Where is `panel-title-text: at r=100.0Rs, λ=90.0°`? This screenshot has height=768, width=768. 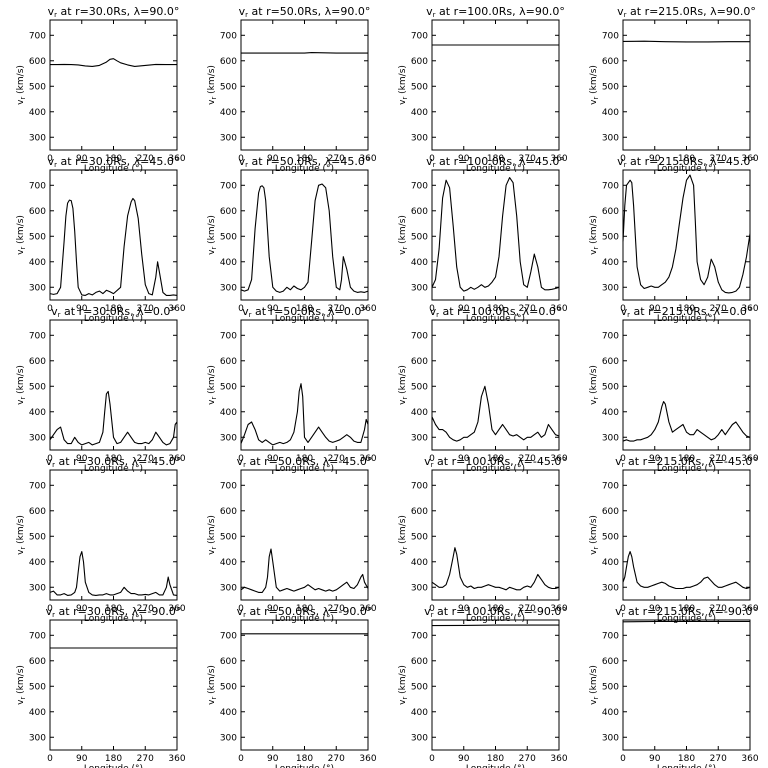
panel-title-text: at r=100.0Rs, λ=90.0° is located at coordinates (500, 11).